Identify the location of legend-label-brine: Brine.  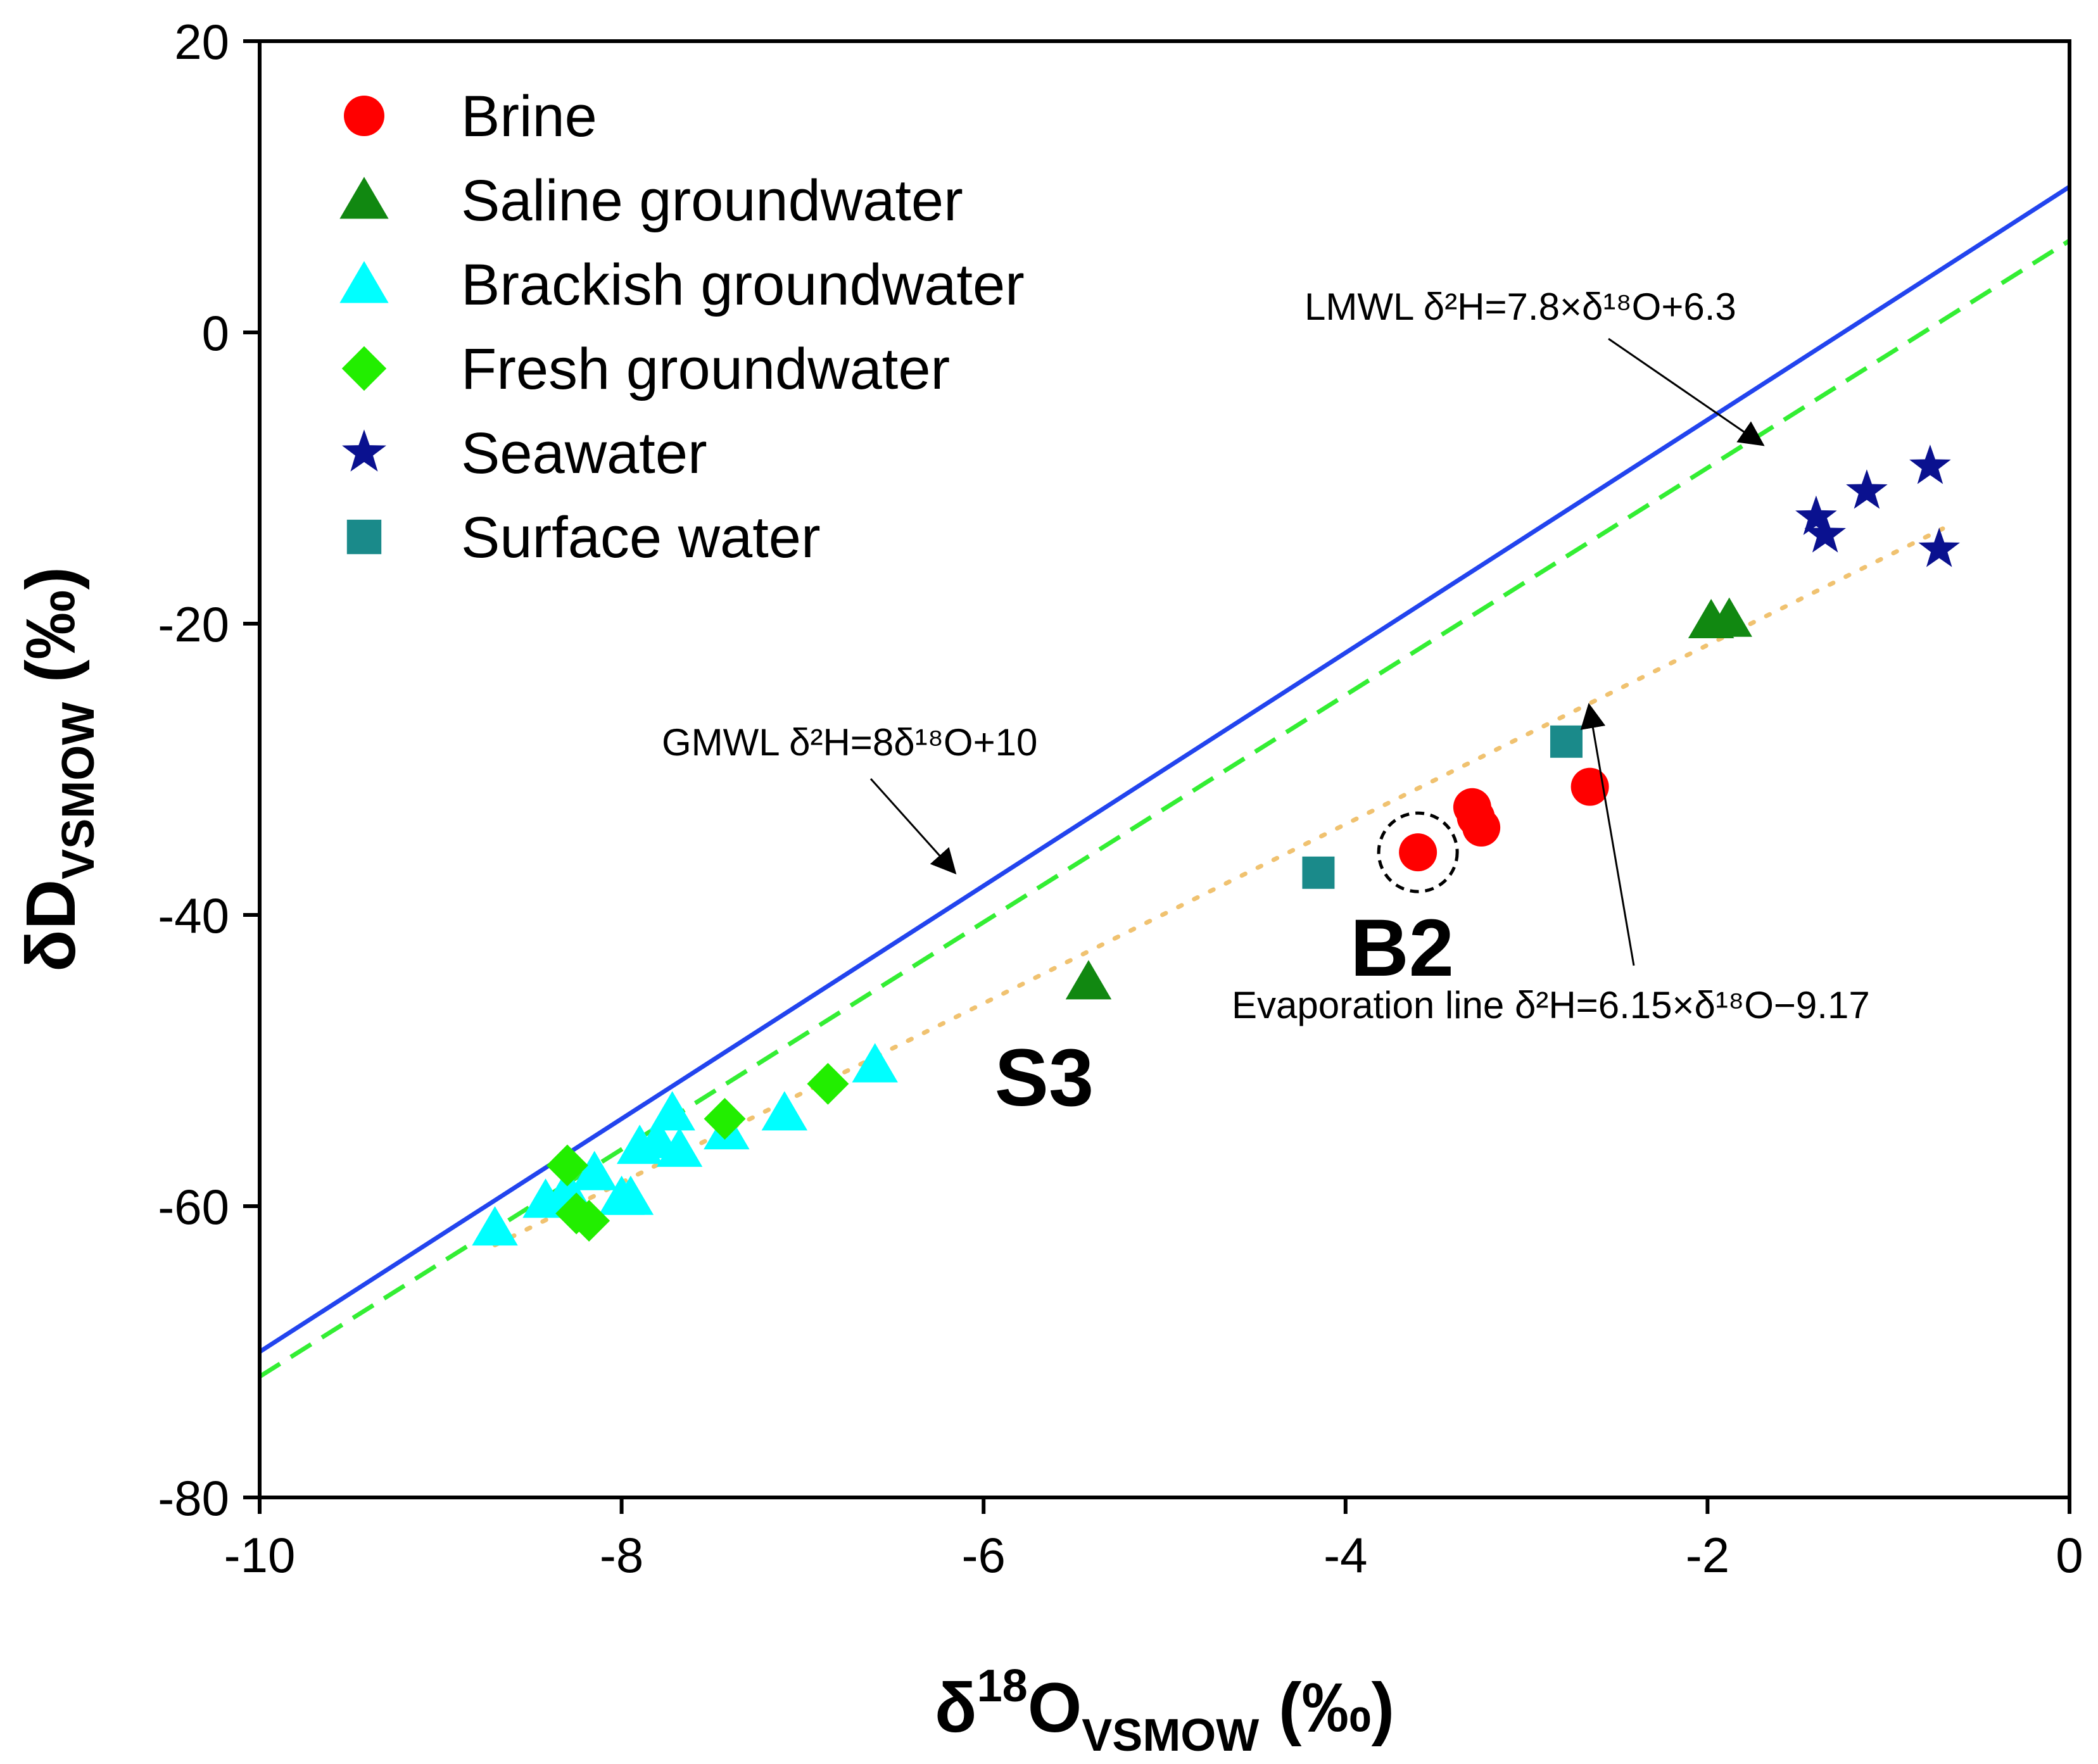
(529, 116).